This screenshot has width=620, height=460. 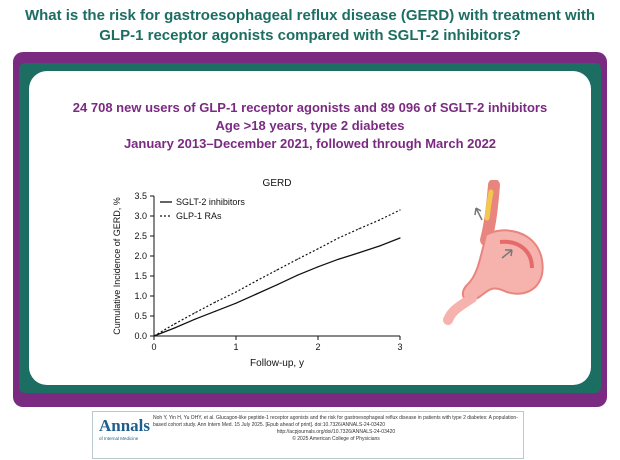 What do you see at coordinates (140, 216) in the screenshot?
I see `y-tick-label: 3.0` at bounding box center [140, 216].